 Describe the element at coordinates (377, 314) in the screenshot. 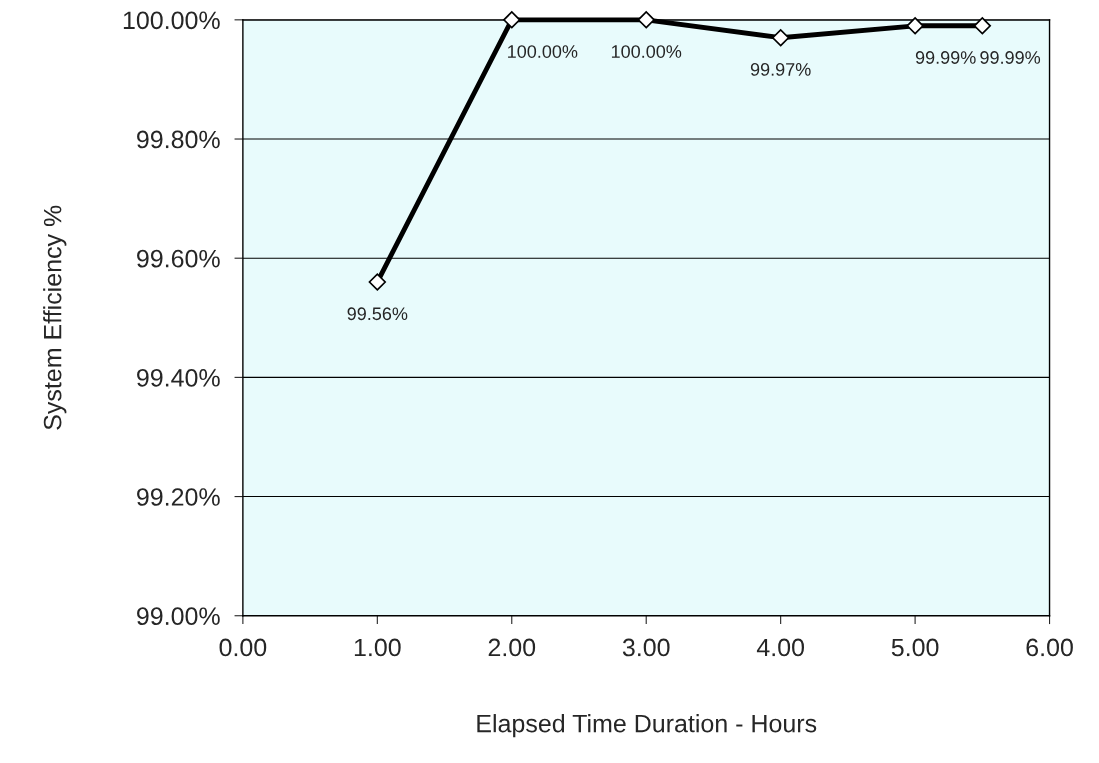

I see `text: 99.56%` at that location.